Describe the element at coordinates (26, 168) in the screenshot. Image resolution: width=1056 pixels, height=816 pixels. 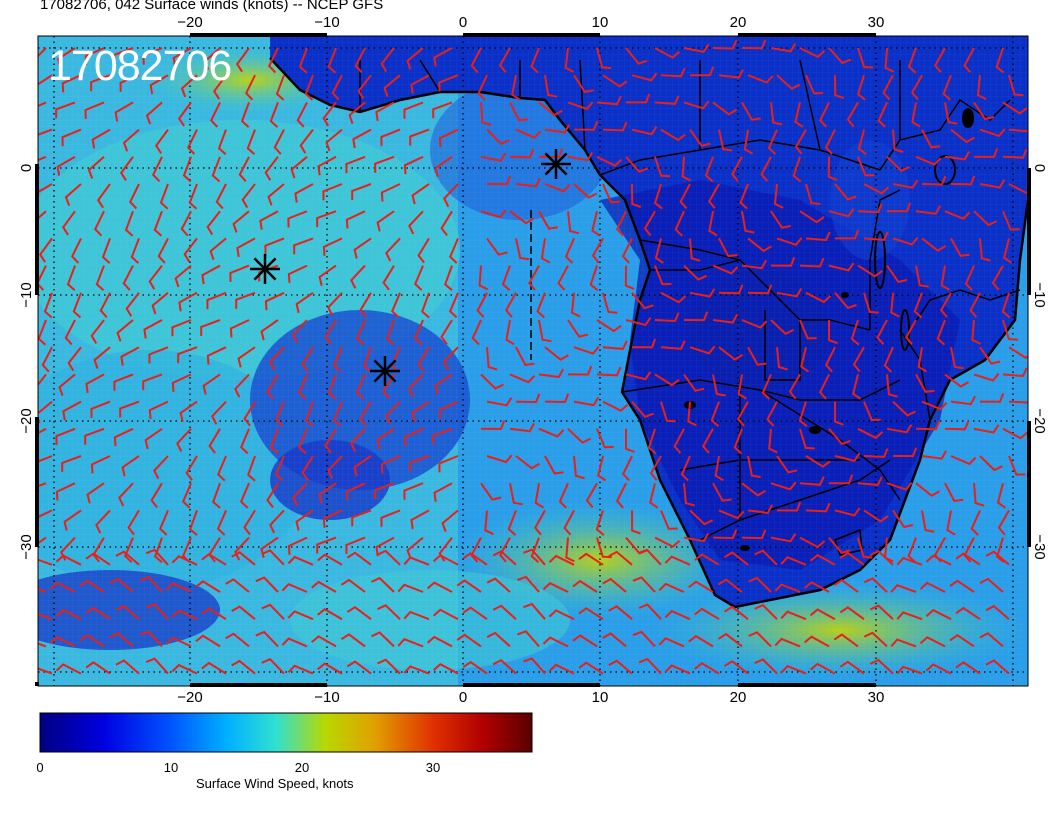
I see `lat-tick-label-left: 0` at that location.